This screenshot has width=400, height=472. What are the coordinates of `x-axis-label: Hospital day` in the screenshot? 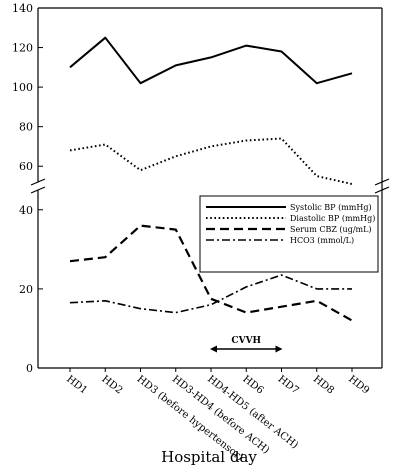 It's located at (209, 457).